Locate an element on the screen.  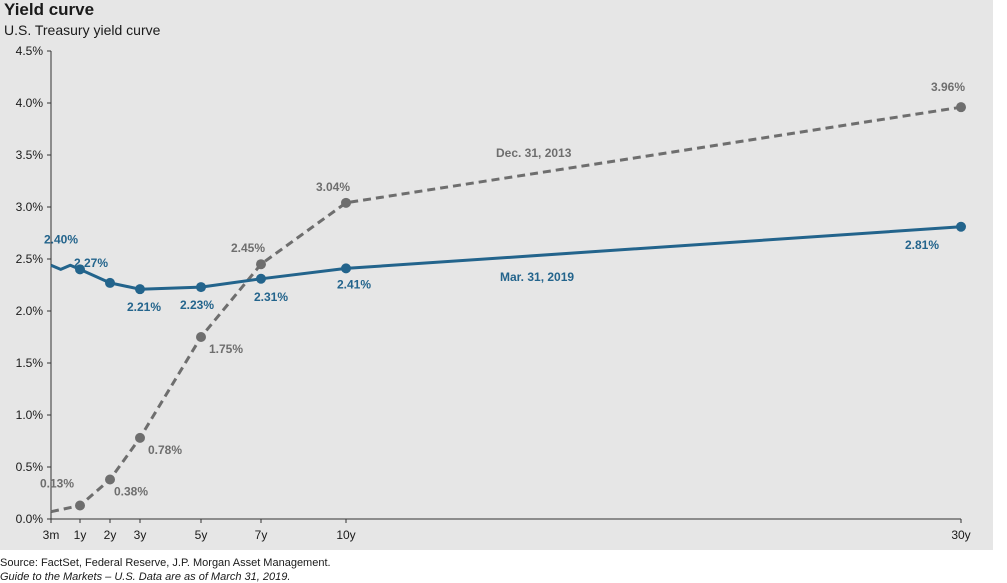
x-tick-label: 10y is located at coordinates (345, 535).